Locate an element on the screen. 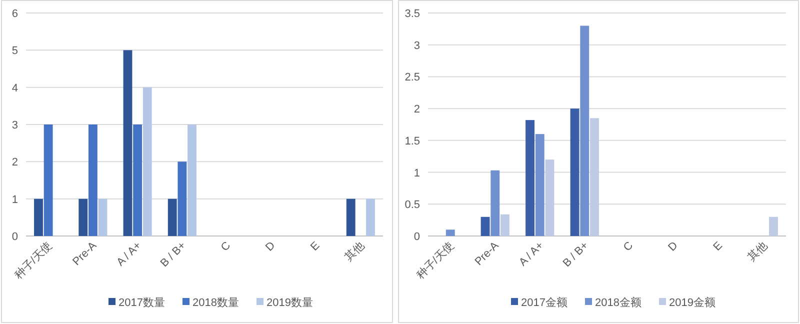  legend-label: 2019数量 is located at coordinates (289, 303).